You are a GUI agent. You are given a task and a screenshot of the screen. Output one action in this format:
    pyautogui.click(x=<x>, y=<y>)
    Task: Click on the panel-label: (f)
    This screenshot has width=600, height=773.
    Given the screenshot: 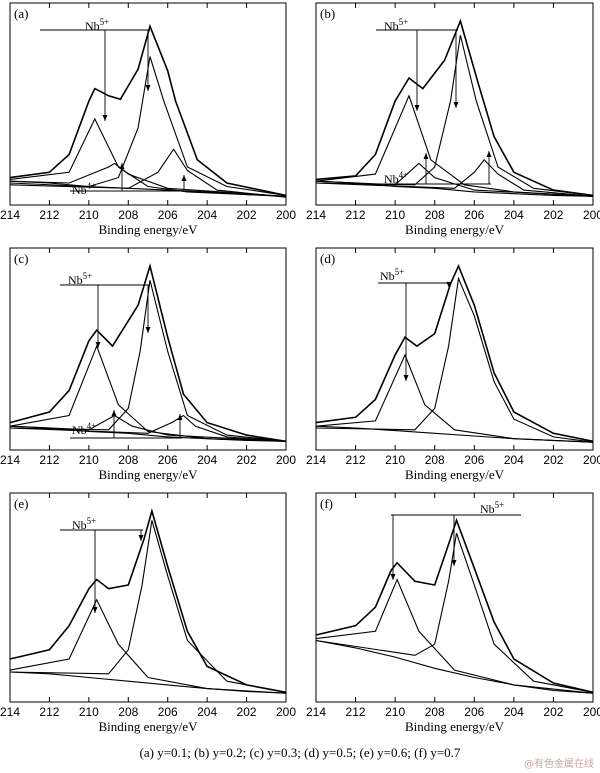 What is the action you would take?
    pyautogui.click(x=326, y=503)
    